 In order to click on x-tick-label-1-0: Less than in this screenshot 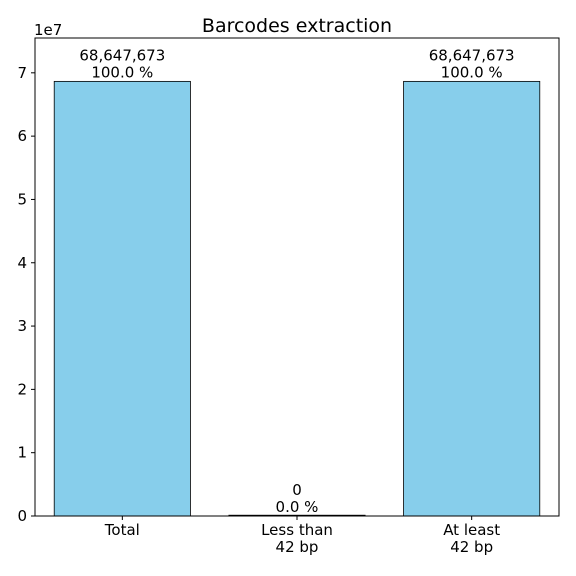, I will do `click(297, 530)`.